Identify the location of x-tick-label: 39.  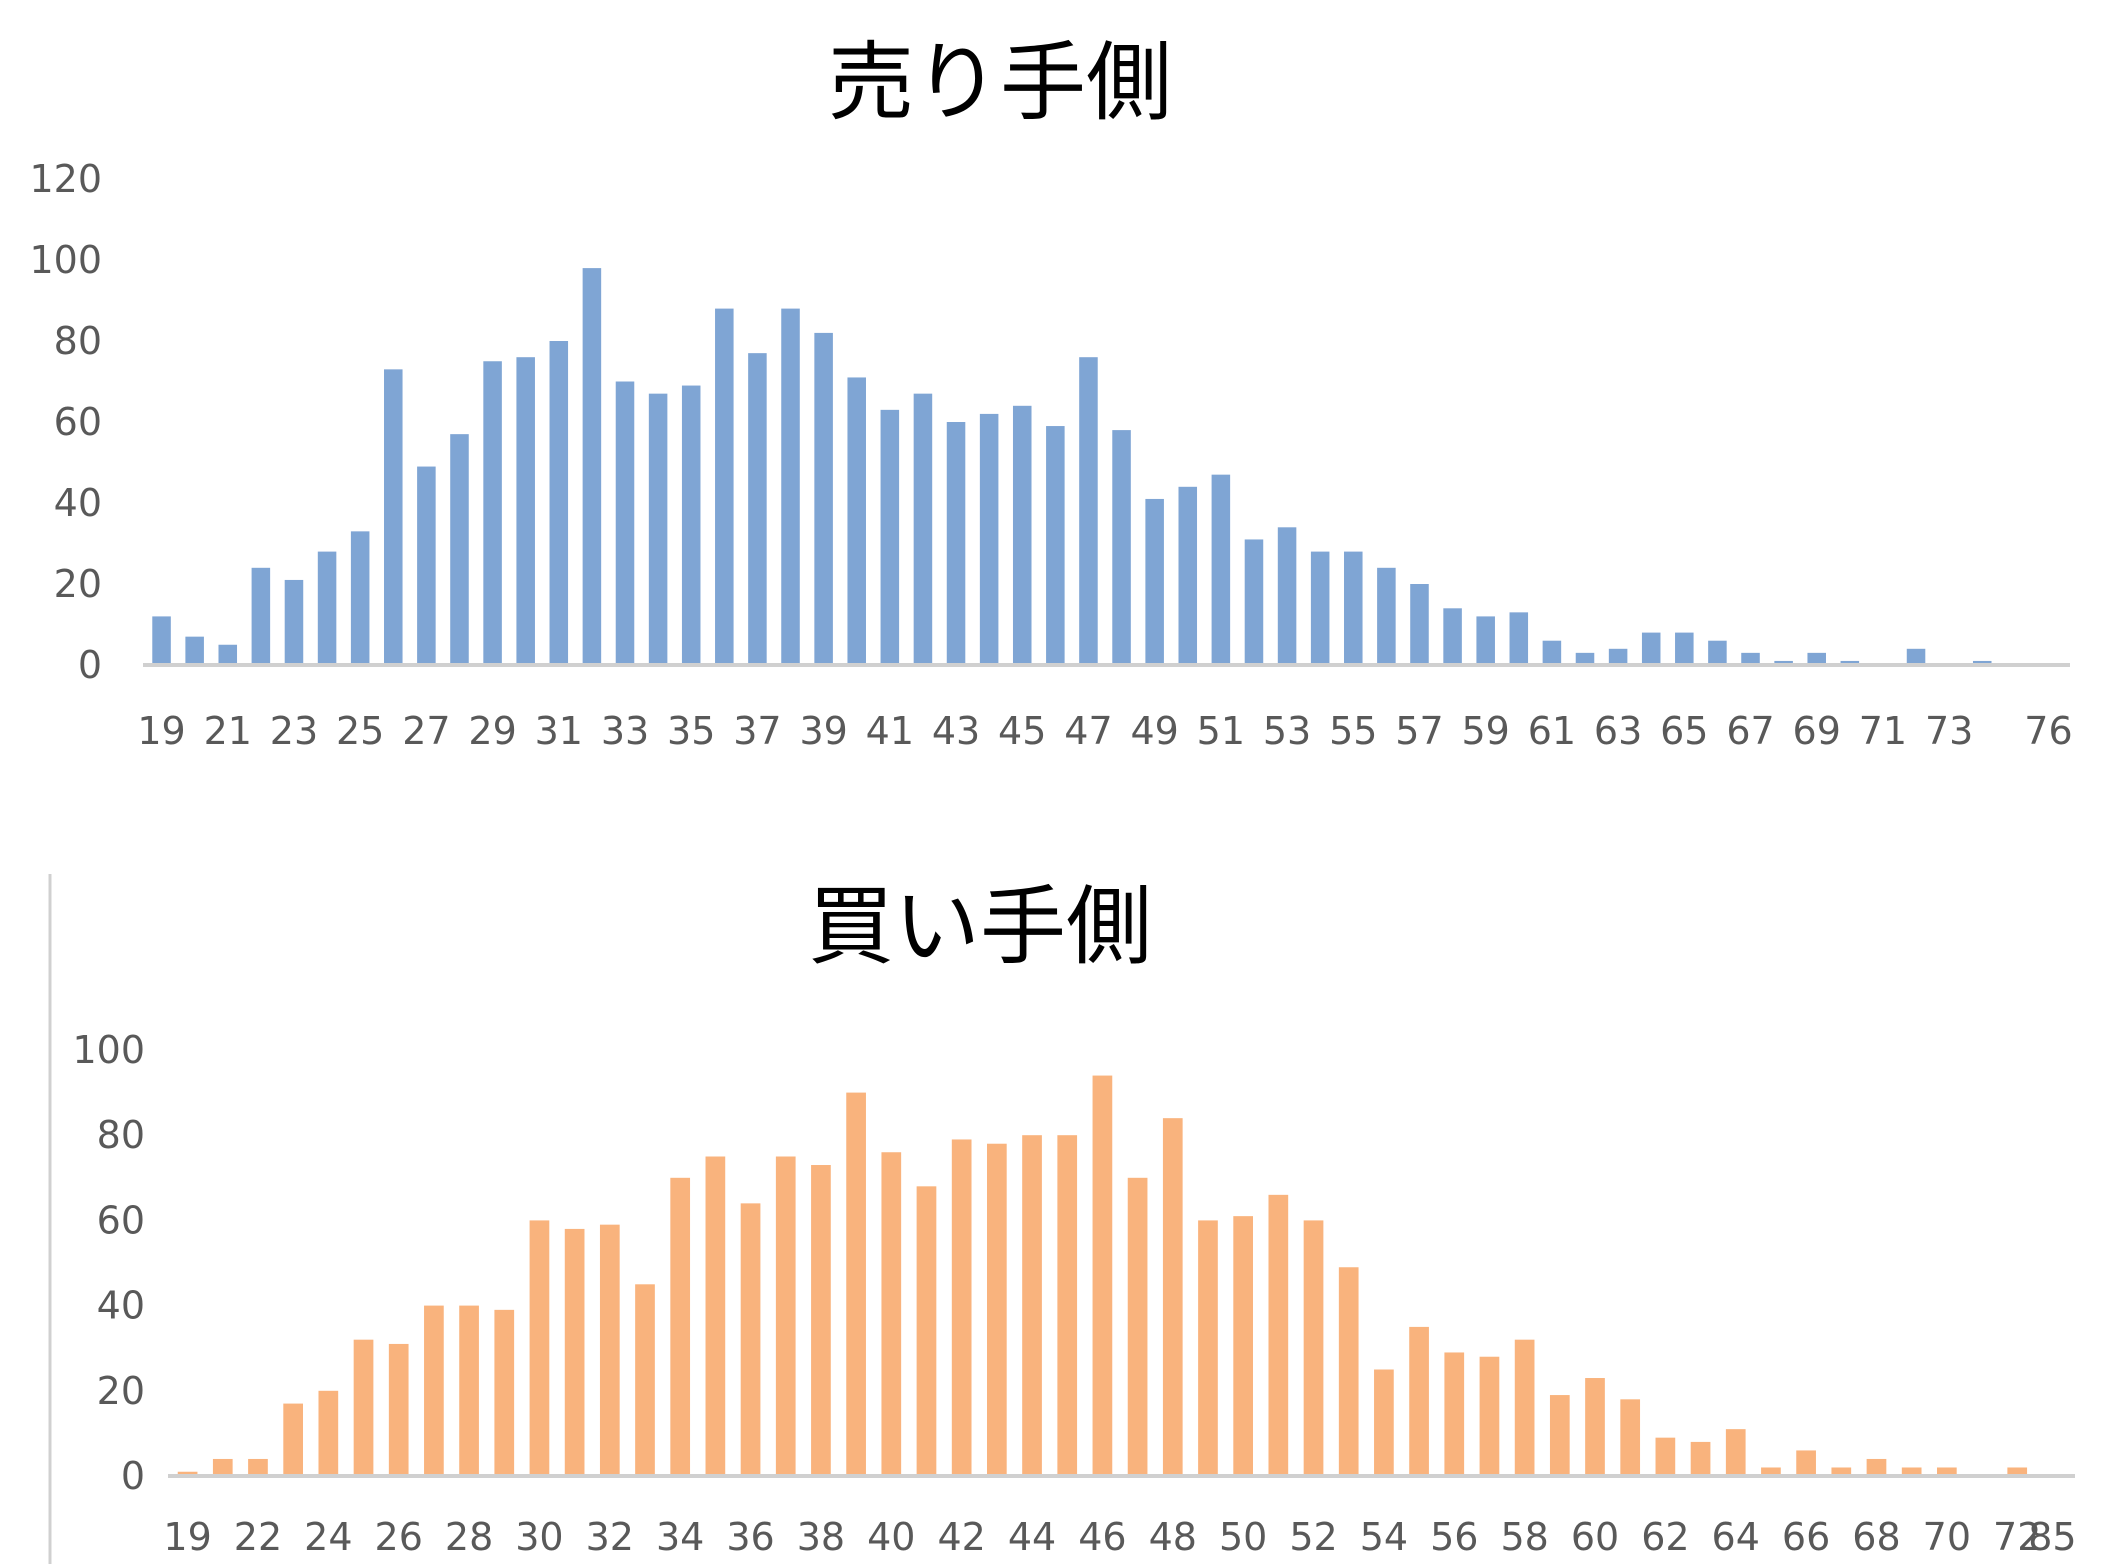
(823, 731).